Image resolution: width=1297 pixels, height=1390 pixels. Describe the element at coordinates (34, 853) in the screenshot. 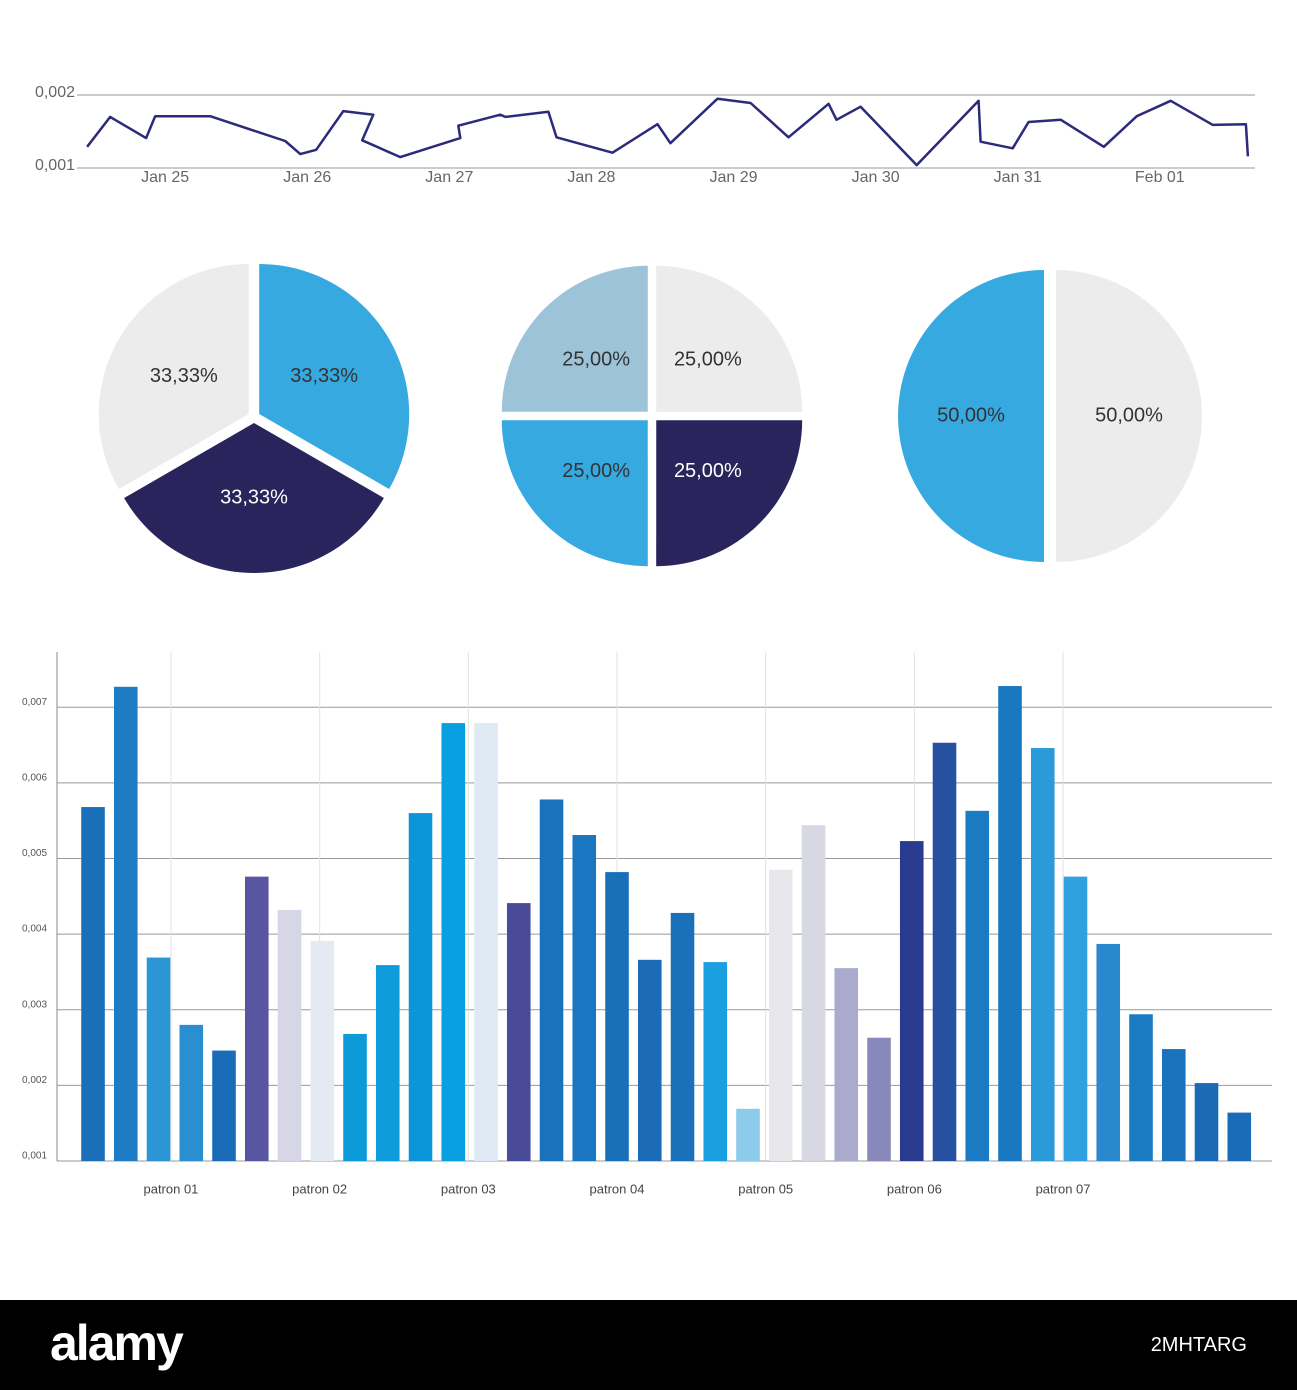

I see `y-tick-label: 0,005` at that location.